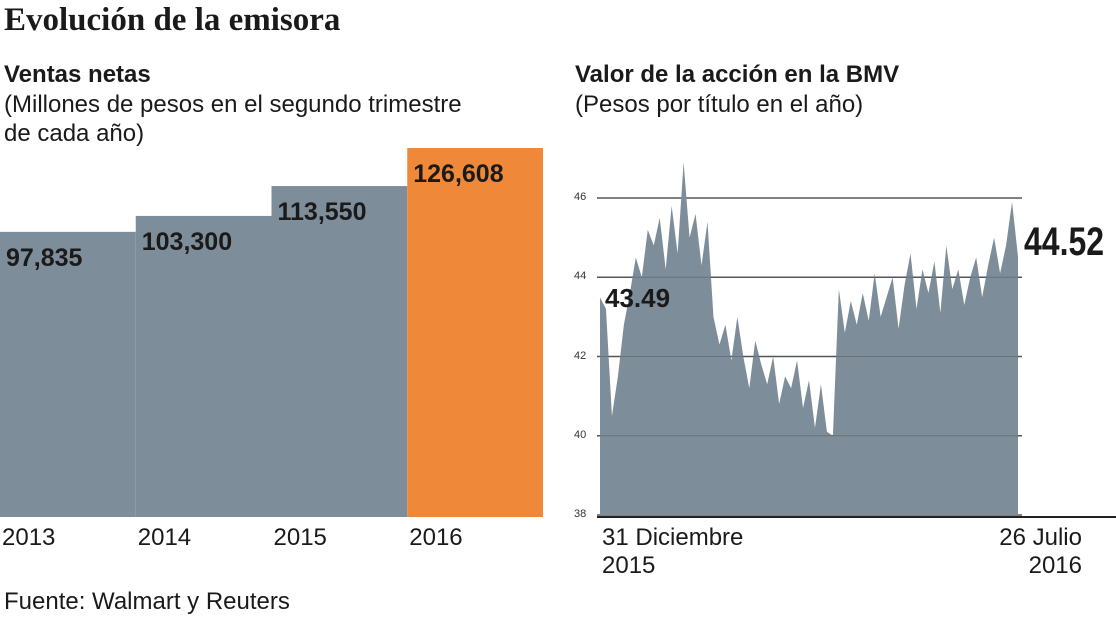 This screenshot has width=1116, height=620. What do you see at coordinates (638, 298) in the screenshot?
I see `data-label: 43.49` at bounding box center [638, 298].